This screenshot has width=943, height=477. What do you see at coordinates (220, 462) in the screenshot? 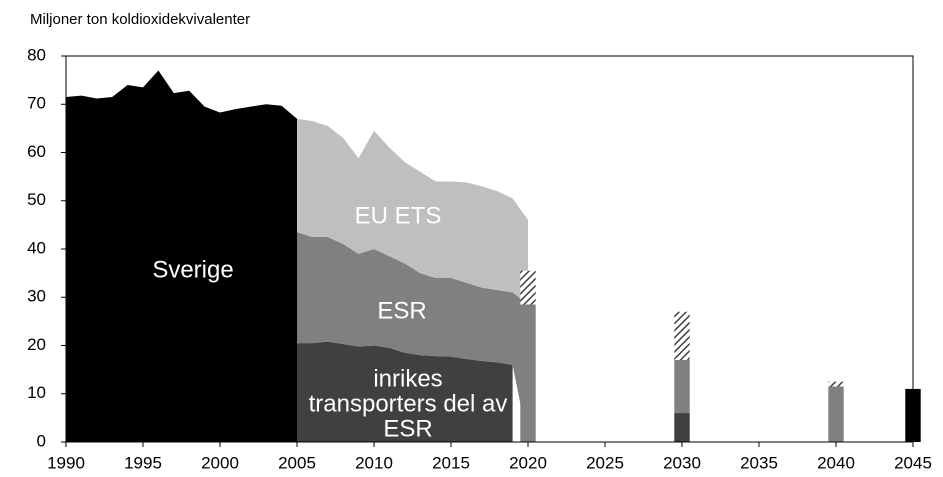
I see `x-tick-label: 2000` at bounding box center [220, 462].